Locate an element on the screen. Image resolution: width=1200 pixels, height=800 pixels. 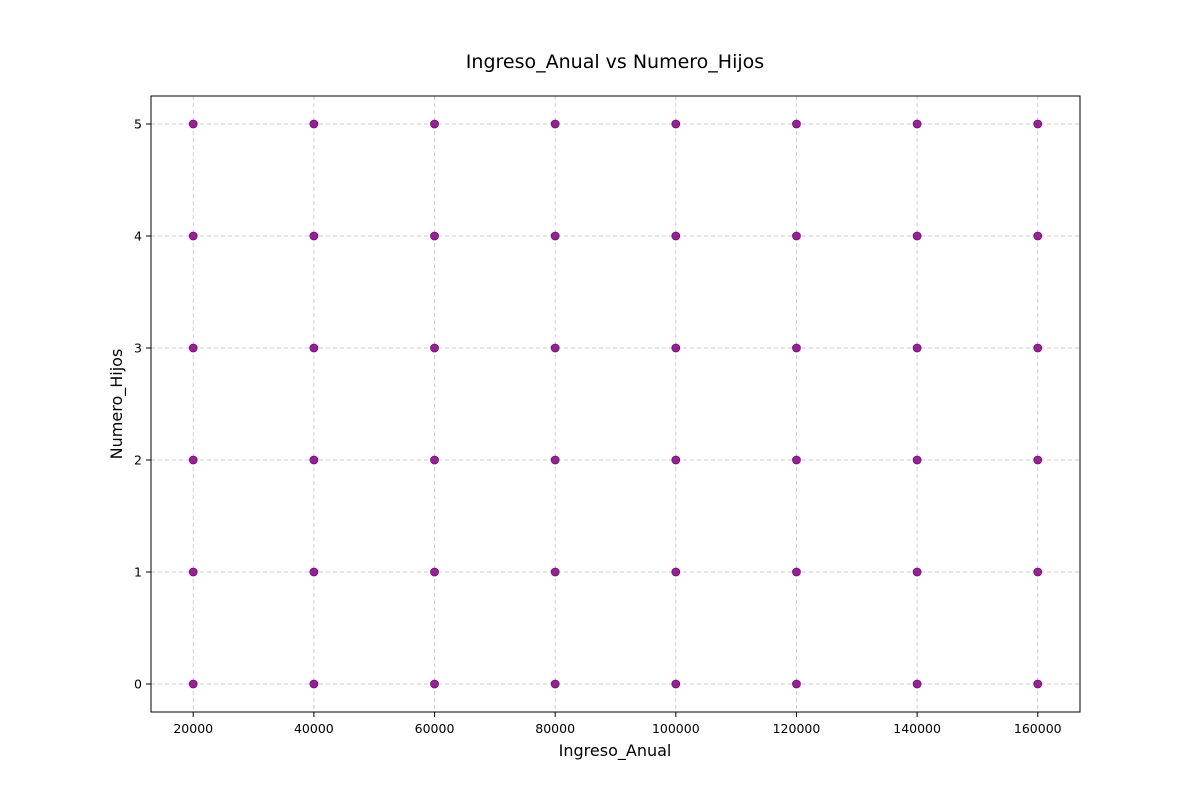
x-tick-label: 160000 is located at coordinates (1038, 728).